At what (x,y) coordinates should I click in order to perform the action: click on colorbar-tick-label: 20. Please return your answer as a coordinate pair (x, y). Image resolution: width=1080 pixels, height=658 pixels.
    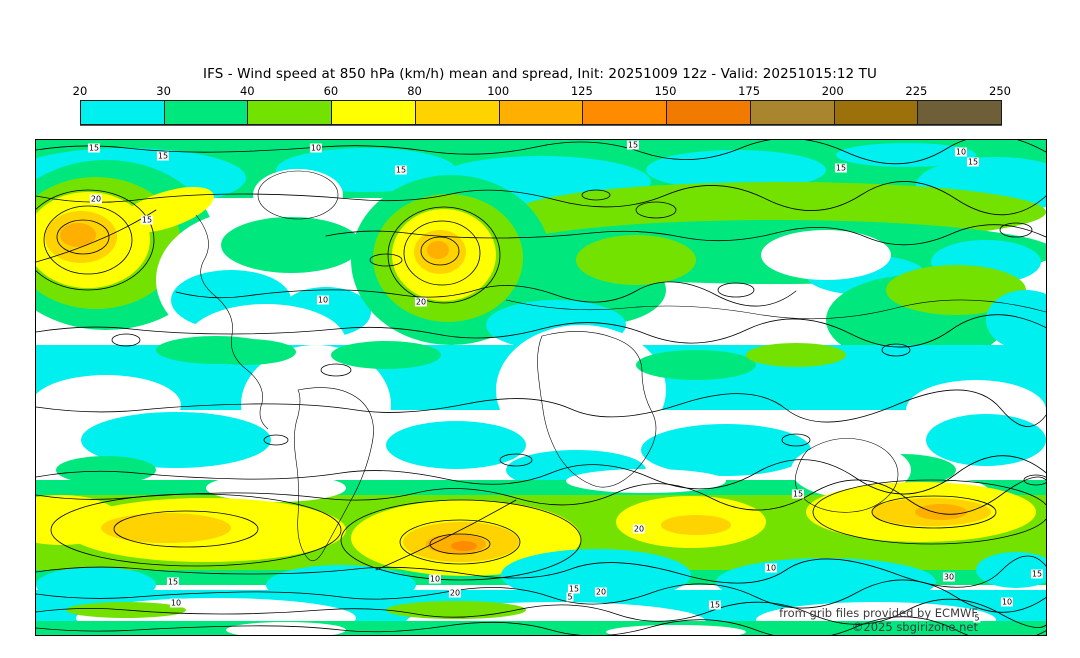
    Looking at the image, I should click on (80, 91).